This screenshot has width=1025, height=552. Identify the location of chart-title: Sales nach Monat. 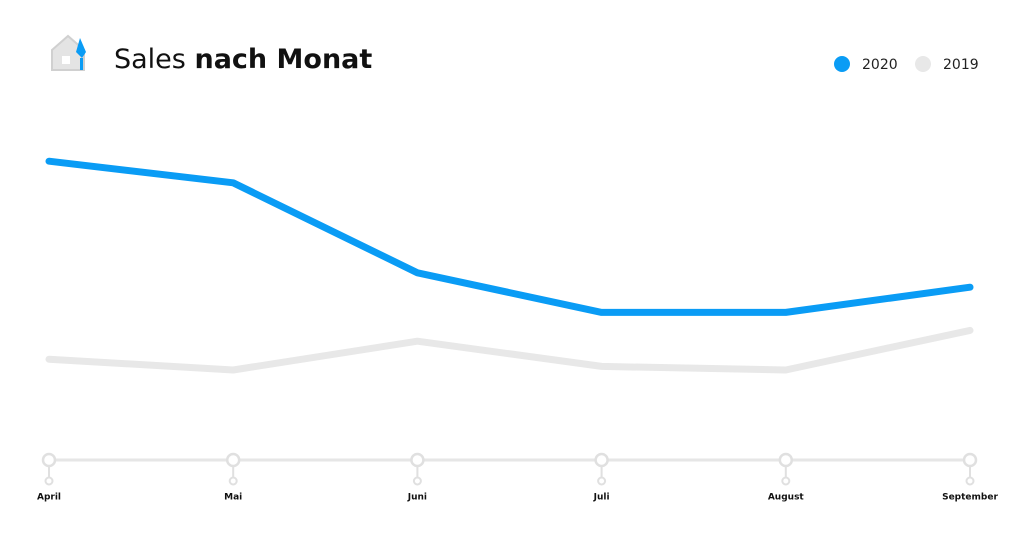
(243, 59).